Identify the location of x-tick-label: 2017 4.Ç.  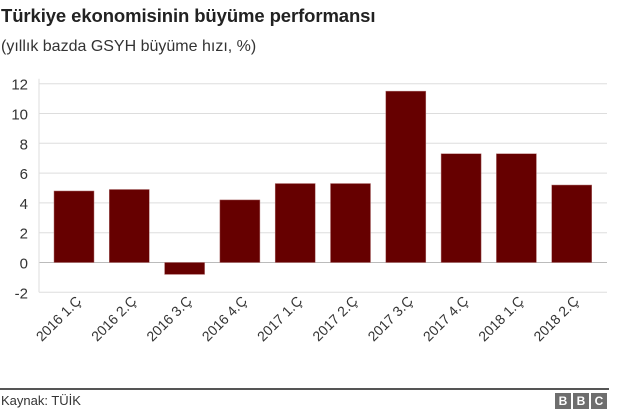
(445, 318).